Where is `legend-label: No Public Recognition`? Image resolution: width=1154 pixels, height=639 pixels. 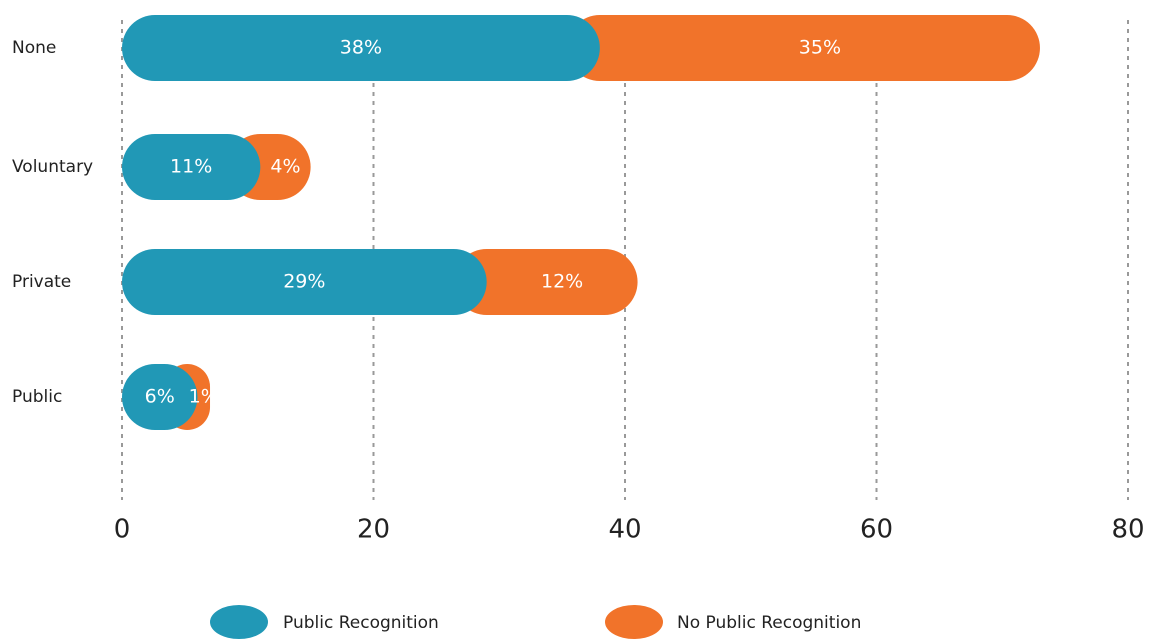
legend-label: No Public Recognition is located at coordinates (769, 623).